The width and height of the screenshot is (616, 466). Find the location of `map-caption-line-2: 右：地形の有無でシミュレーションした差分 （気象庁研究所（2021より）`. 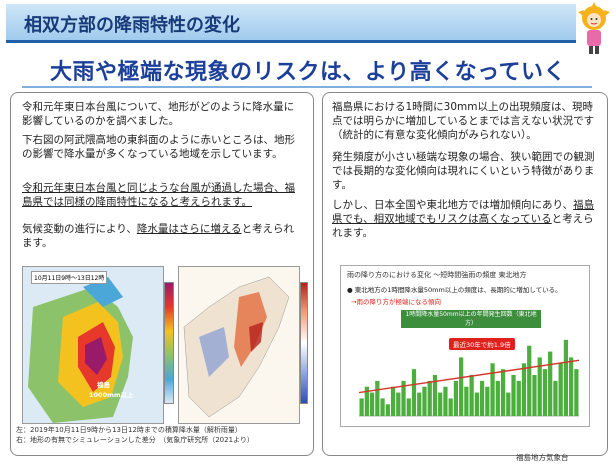

map-caption-line-2: 右：地形の有無でシミュレーションした差分 （気象庁研究所（2021より） is located at coordinates (135, 440).